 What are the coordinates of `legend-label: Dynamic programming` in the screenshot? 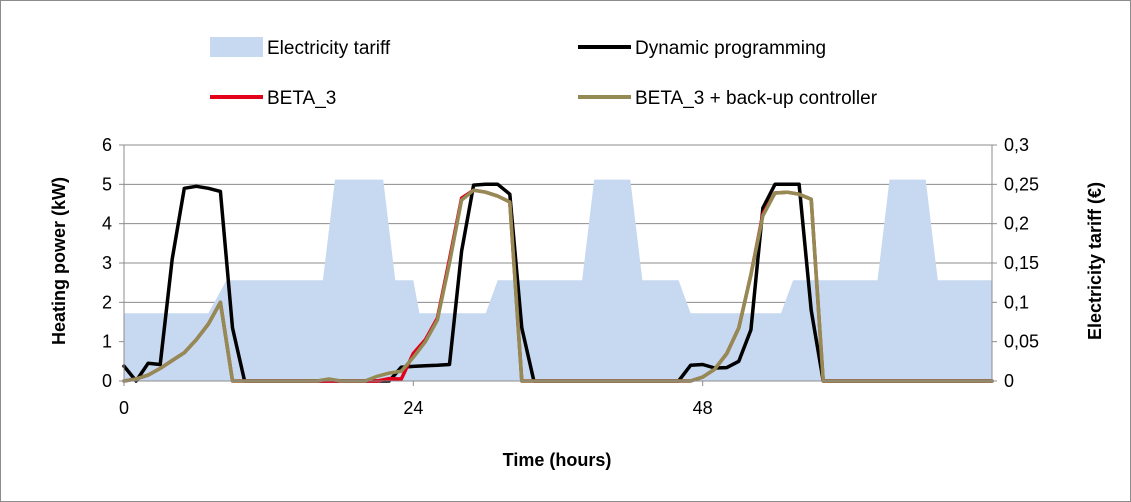 It's located at (730, 48).